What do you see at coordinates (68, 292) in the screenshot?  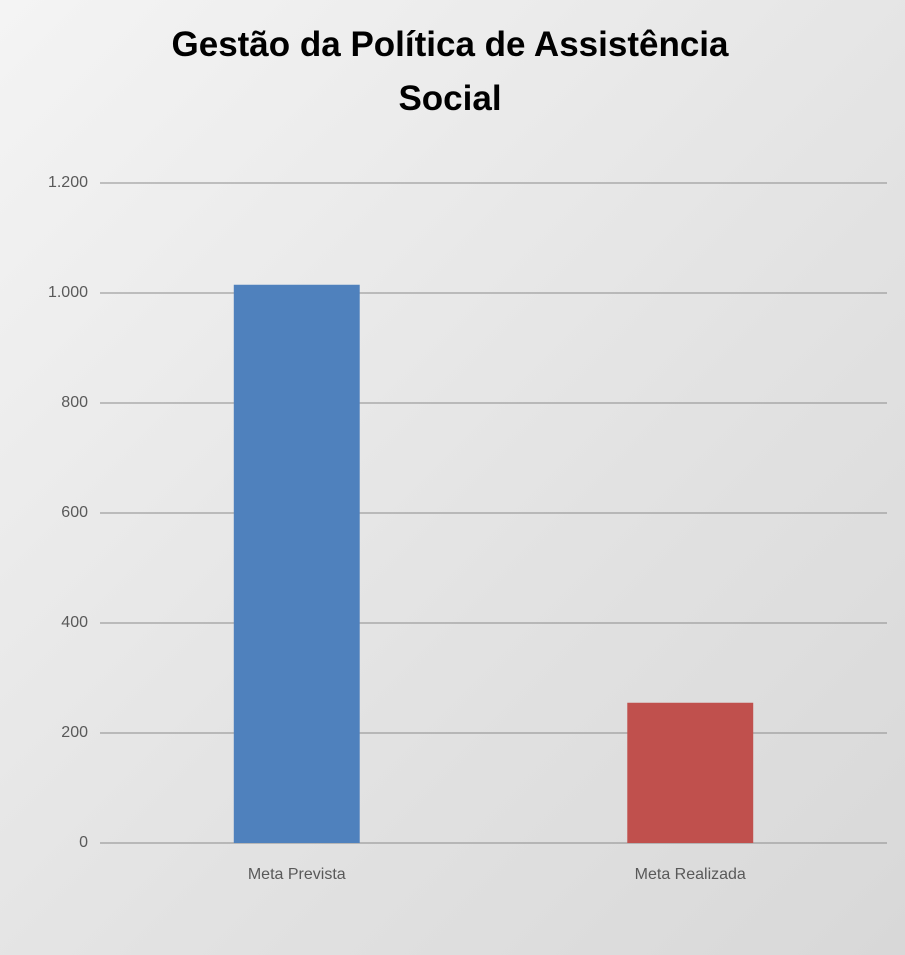 I see `y-tick-label: 1.000` at bounding box center [68, 292].